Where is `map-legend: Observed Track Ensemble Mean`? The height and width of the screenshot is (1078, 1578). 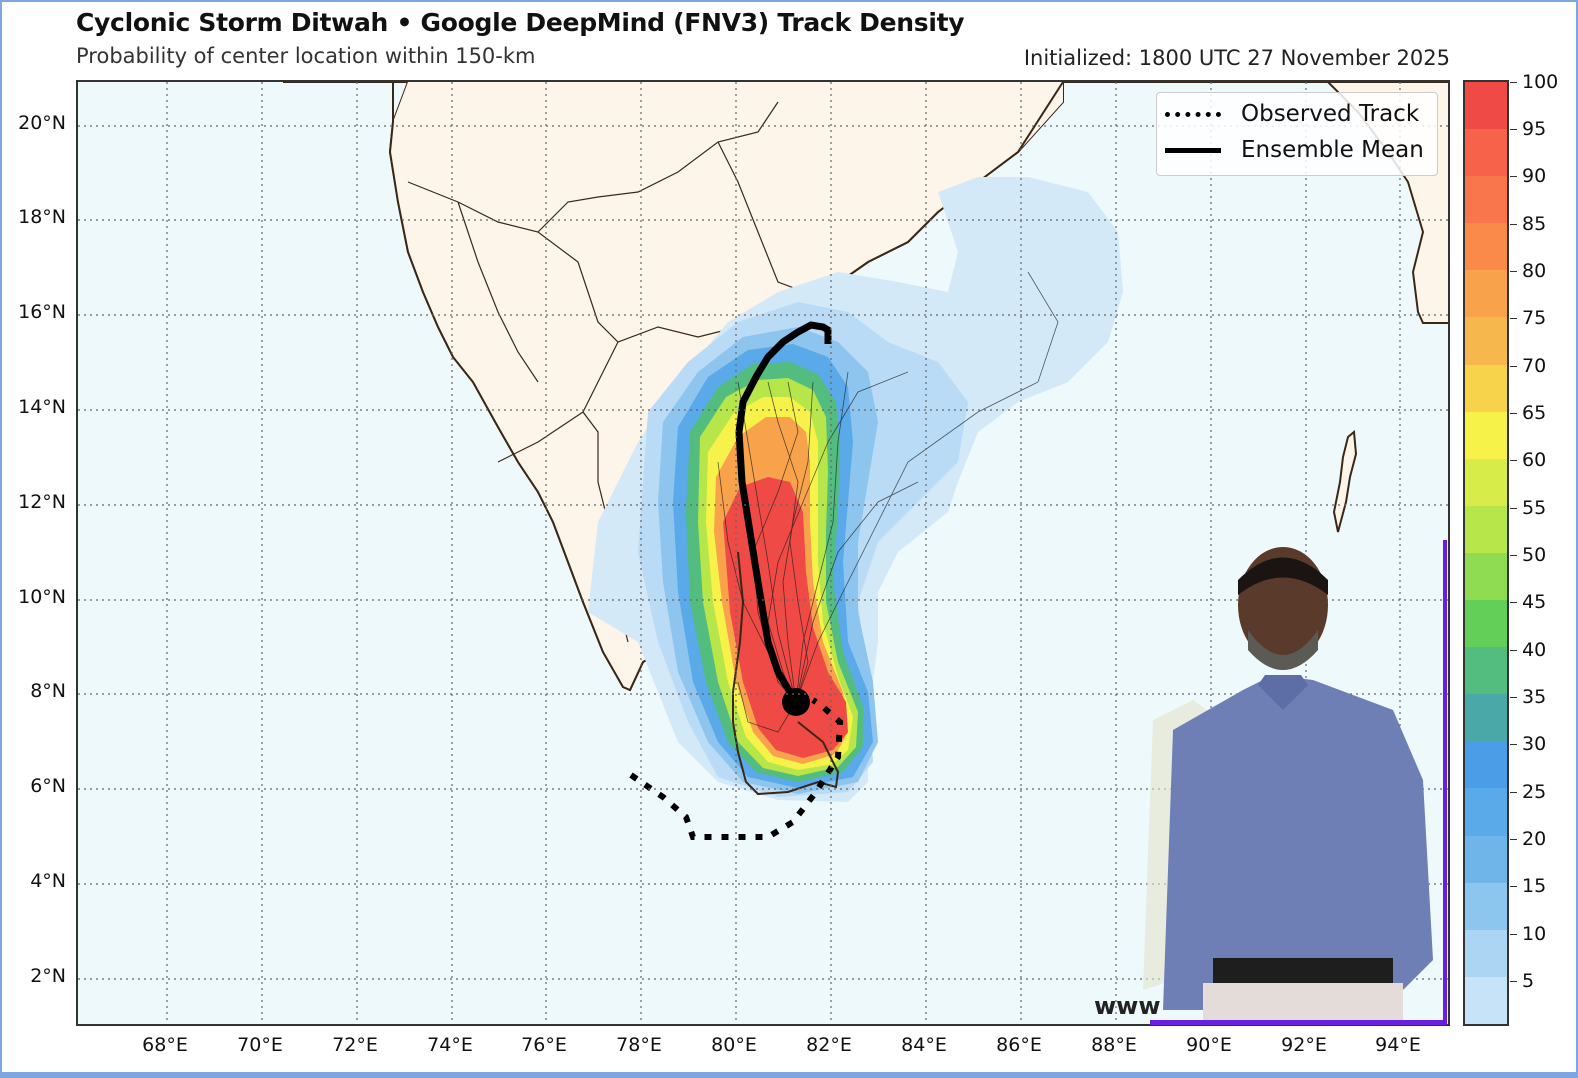
map-legend: Observed Track Ensemble Mean is located at coordinates (1297, 134).